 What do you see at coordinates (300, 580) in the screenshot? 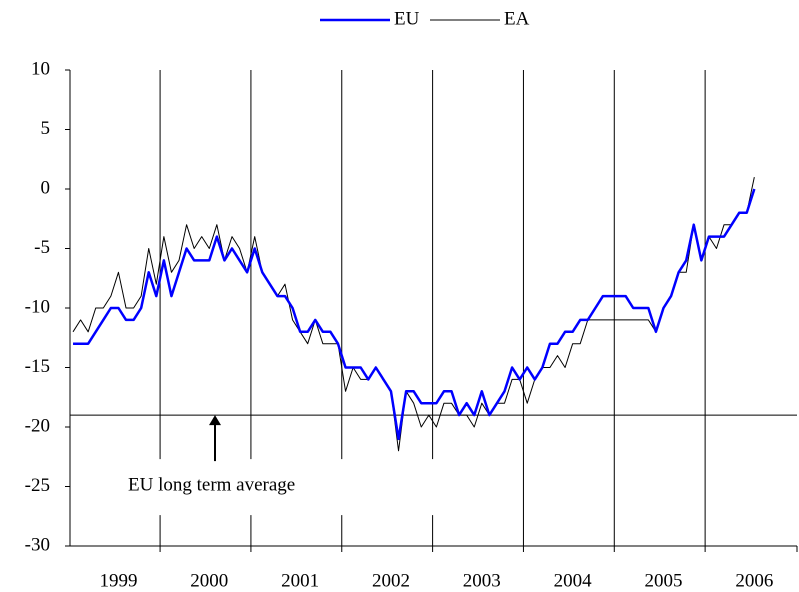
I see `x-tick-label: 2001` at bounding box center [300, 580].